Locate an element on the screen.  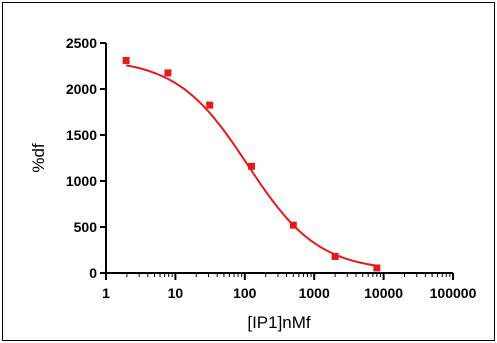
y-tick-label: 1500 is located at coordinates (81, 135).